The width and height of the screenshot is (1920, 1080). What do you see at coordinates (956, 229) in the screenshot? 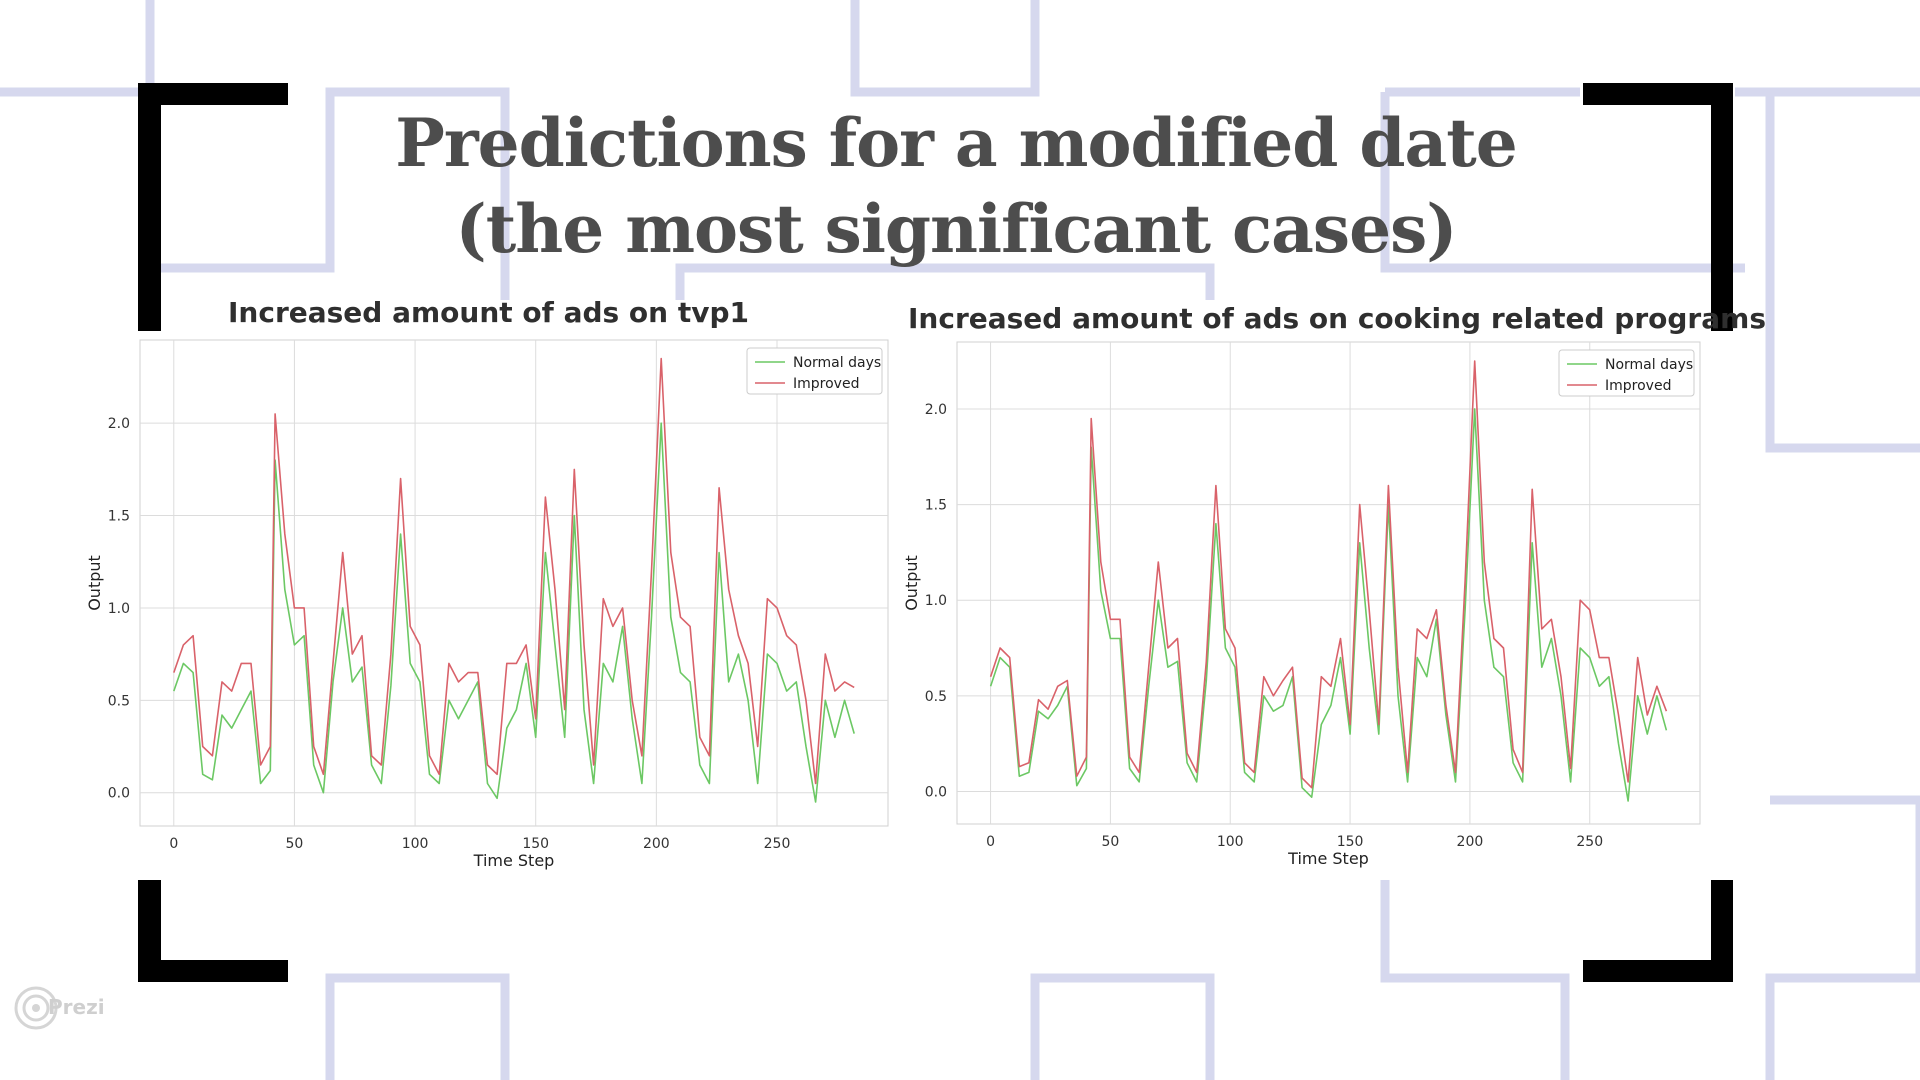
I see `slide-title-line-2: (the most significant cases)` at bounding box center [956, 229].